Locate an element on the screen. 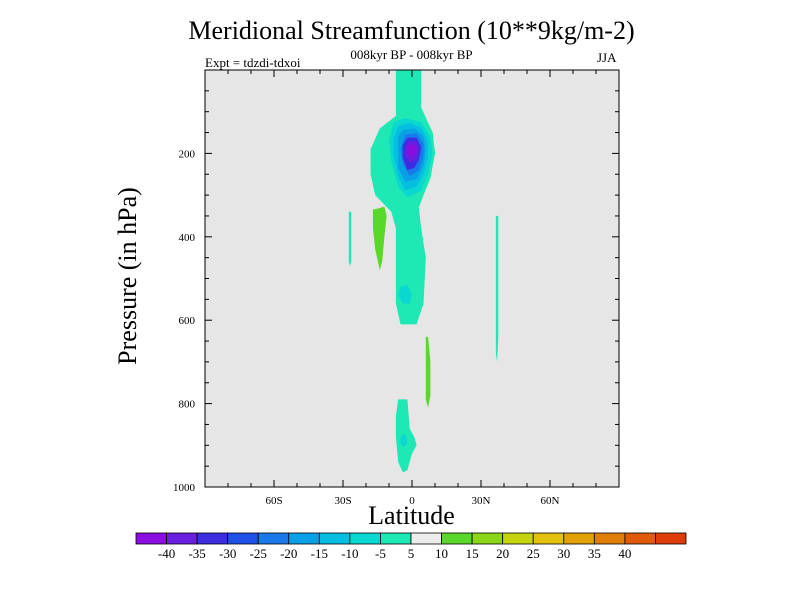 This screenshot has width=800, height=600. colorbar-label: -25 is located at coordinates (258, 553).